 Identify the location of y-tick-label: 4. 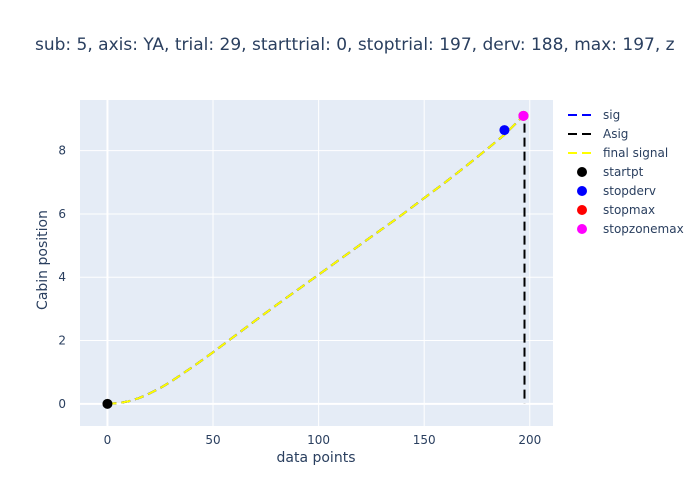
(62, 277).